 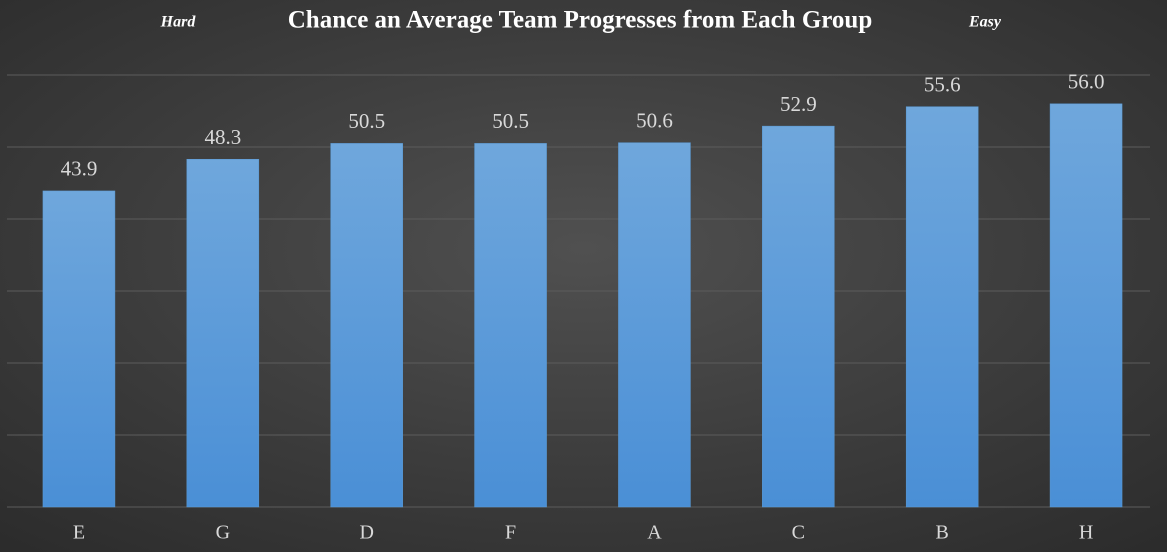 What do you see at coordinates (79, 169) in the screenshot?
I see `data-label: 43.9` at bounding box center [79, 169].